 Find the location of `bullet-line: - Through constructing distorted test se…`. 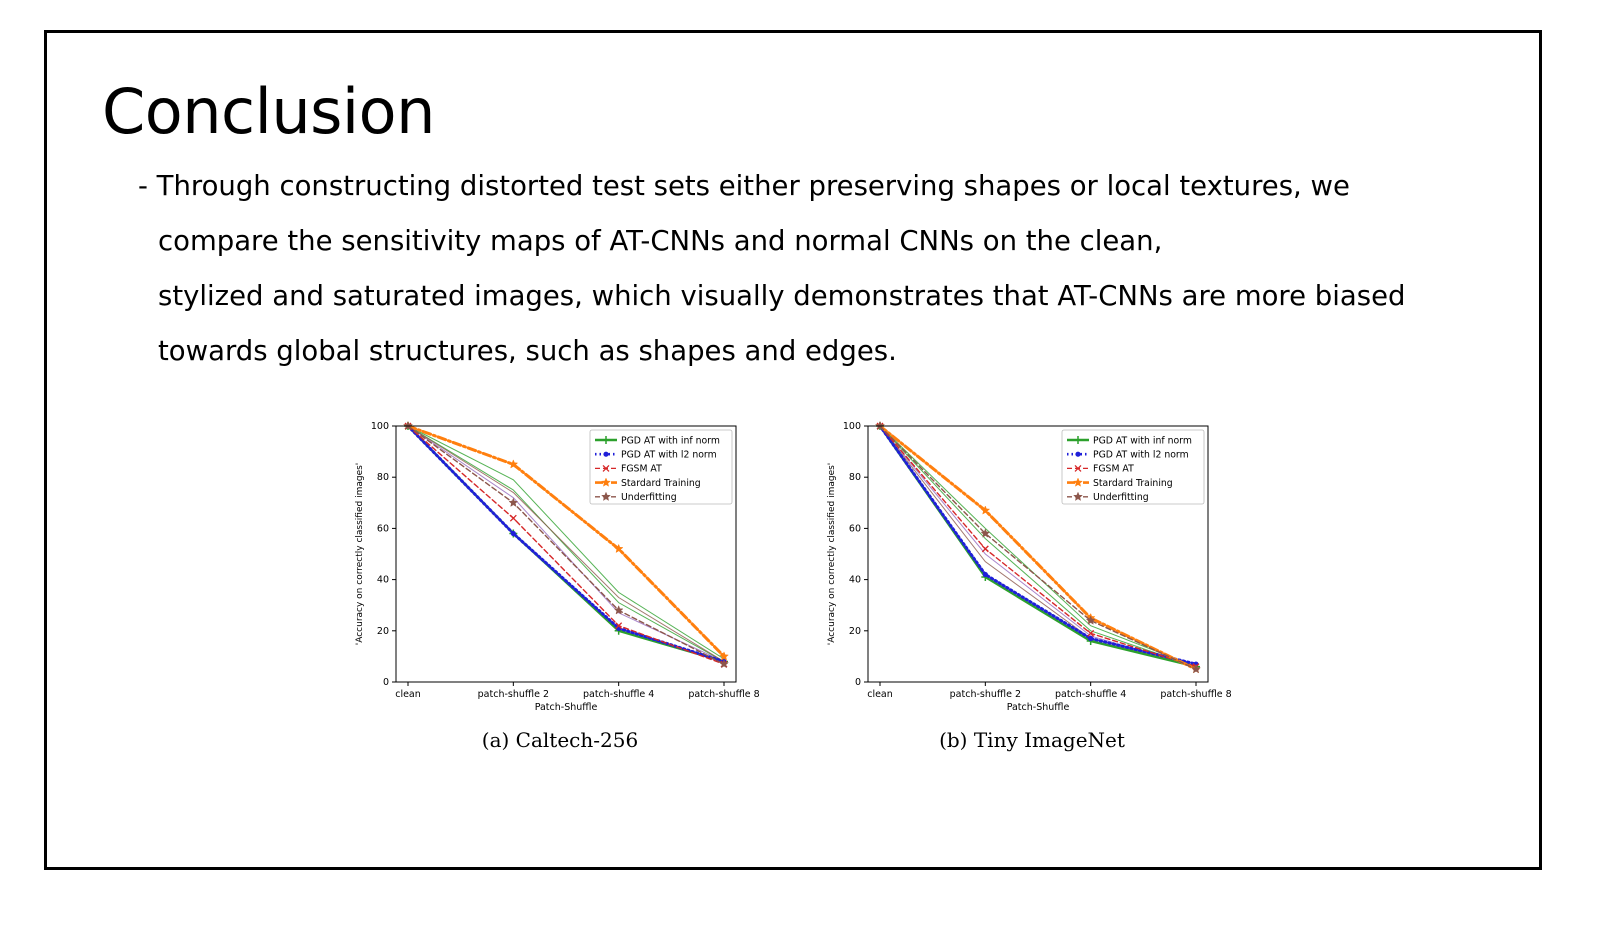

bullet-line: - Through constructing distorted test se… is located at coordinates (744, 186).